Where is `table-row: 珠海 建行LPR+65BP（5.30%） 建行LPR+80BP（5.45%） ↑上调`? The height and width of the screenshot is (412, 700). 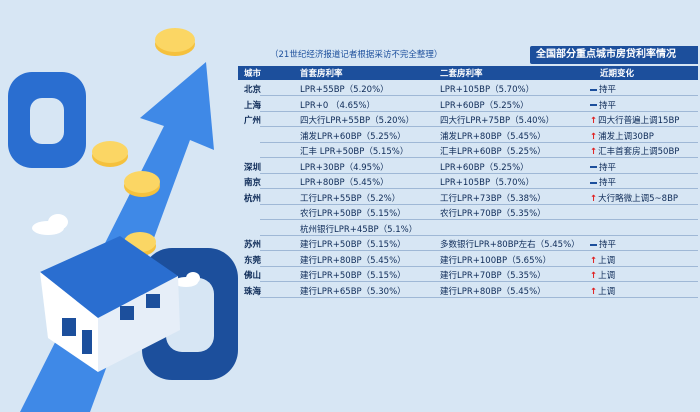 table-row: 珠海 建行LPR+65BP（5.30%） 建行LPR+80BP（5.45%） ↑上调 is located at coordinates (468, 290).